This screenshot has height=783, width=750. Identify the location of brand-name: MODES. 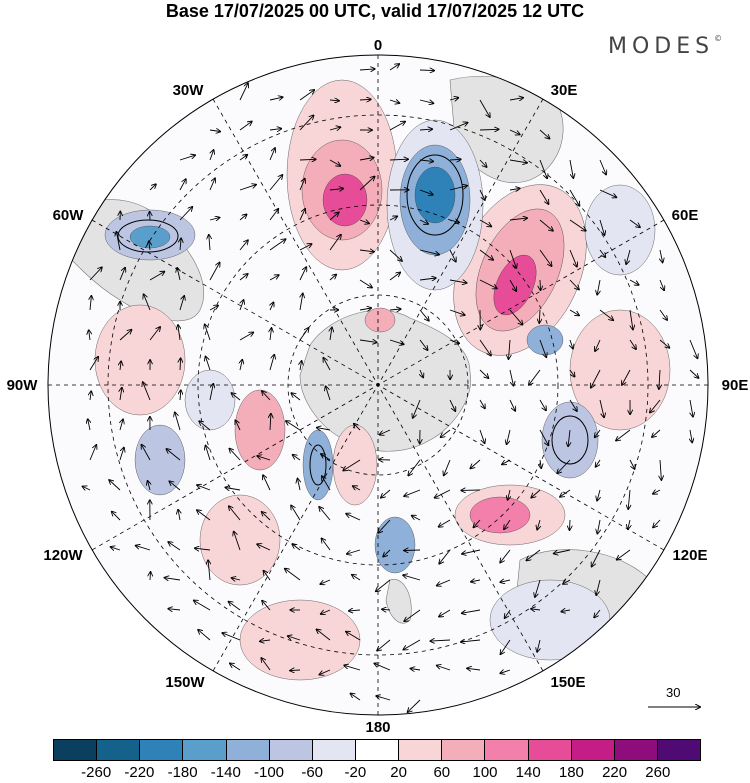
(661, 46).